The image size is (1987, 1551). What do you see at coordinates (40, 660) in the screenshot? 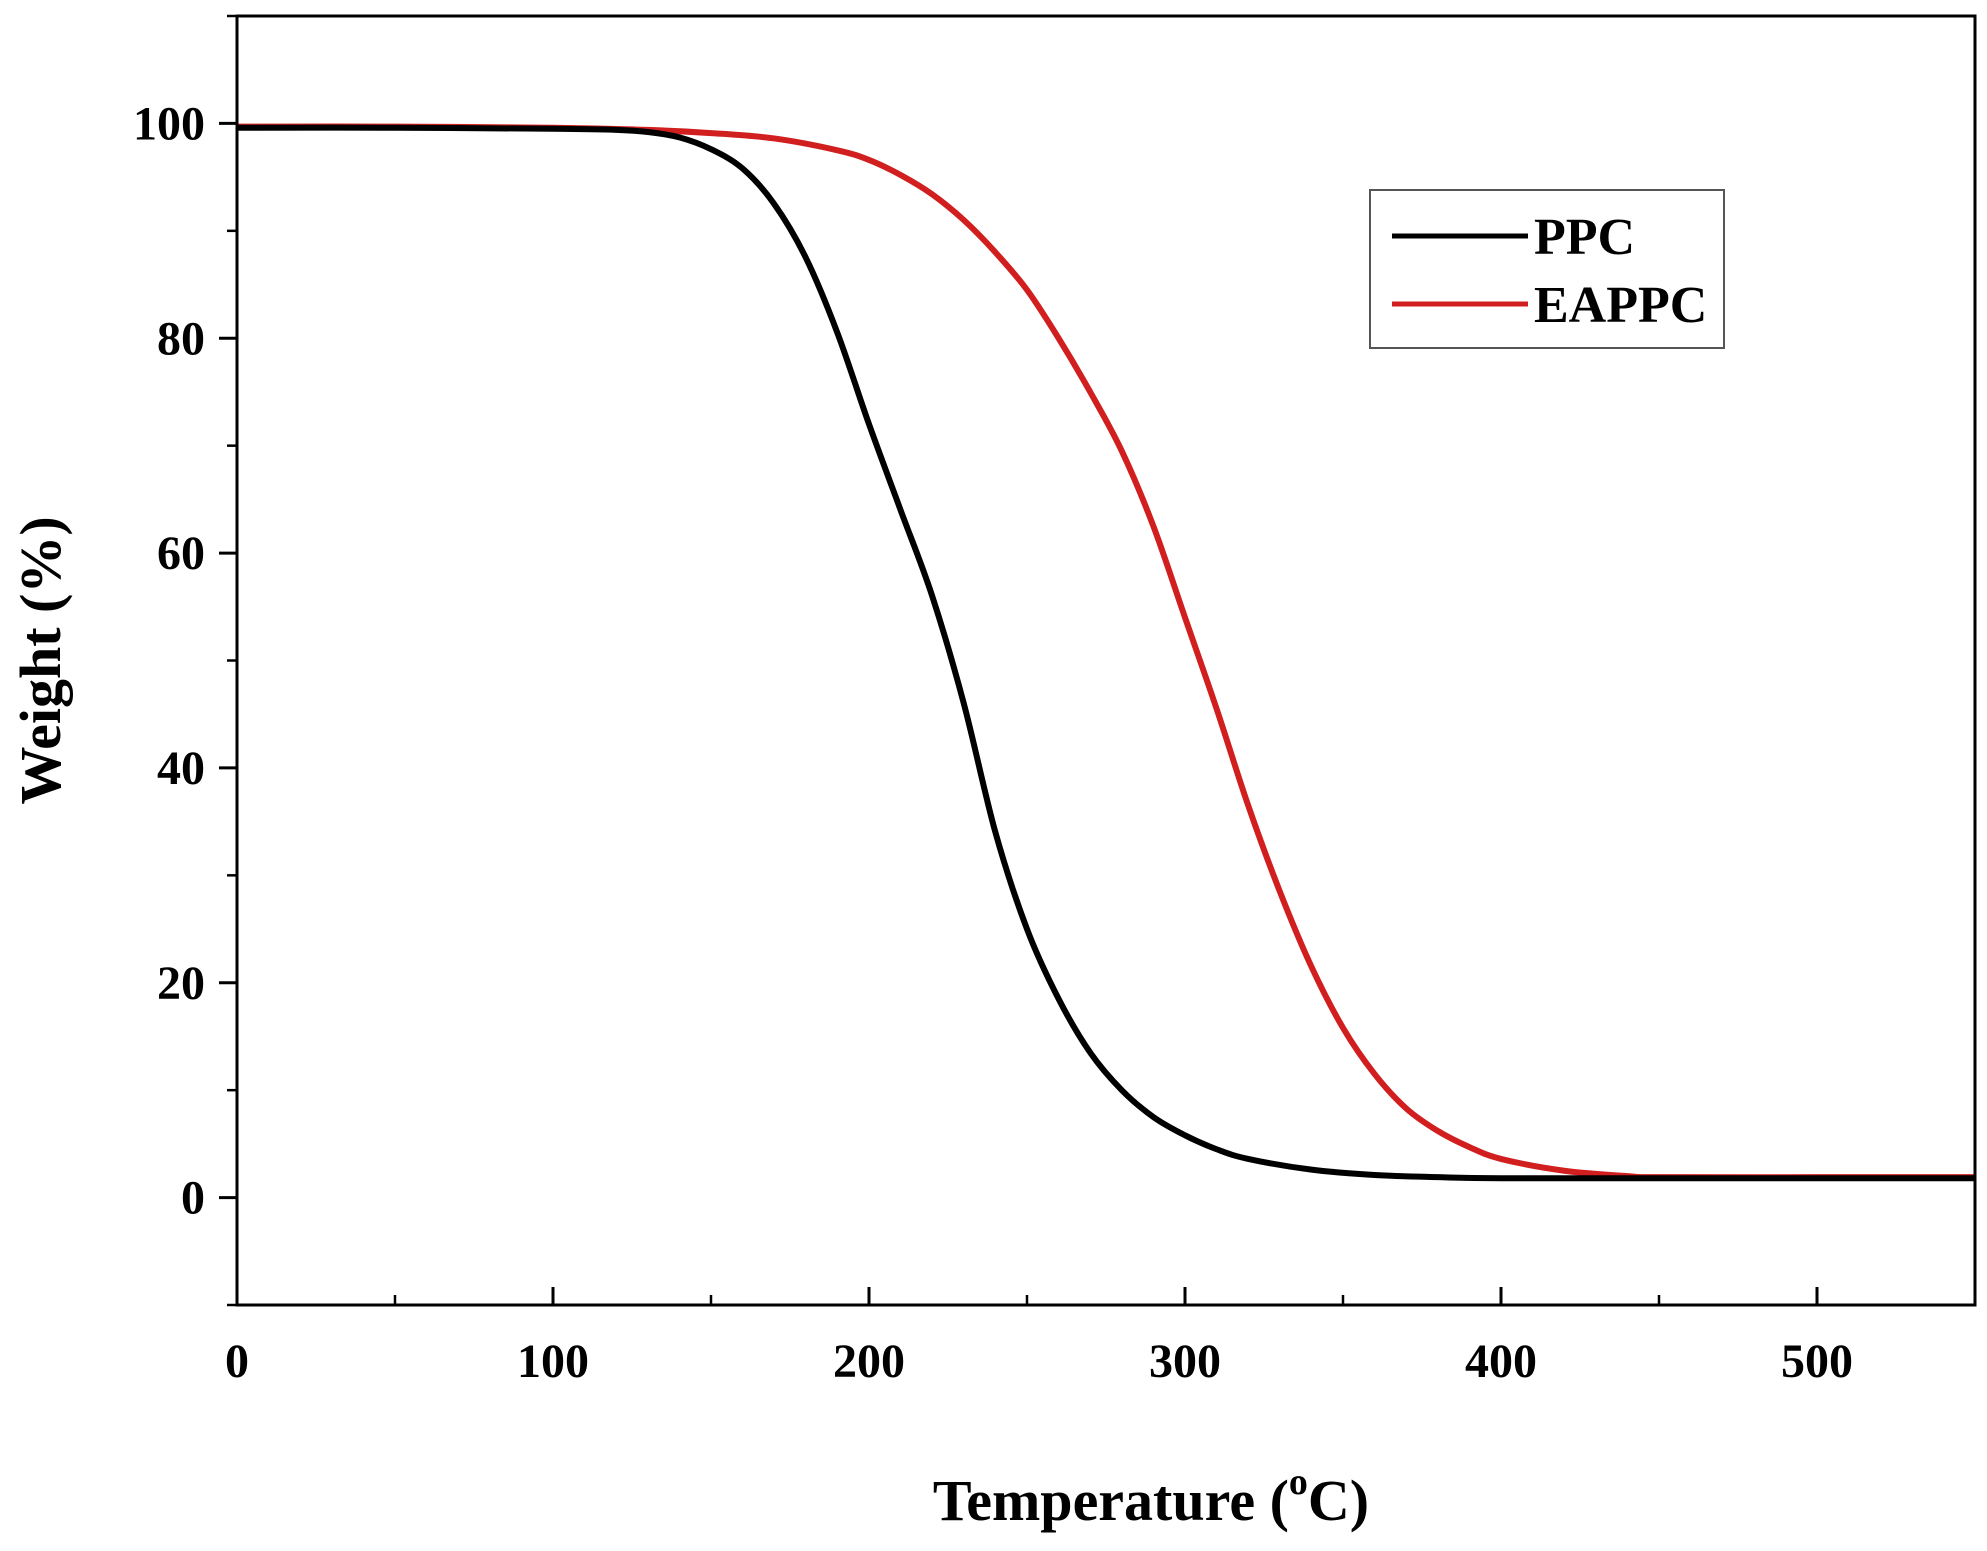
I see `y-axis-title: Weight (%)` at bounding box center [40, 660].